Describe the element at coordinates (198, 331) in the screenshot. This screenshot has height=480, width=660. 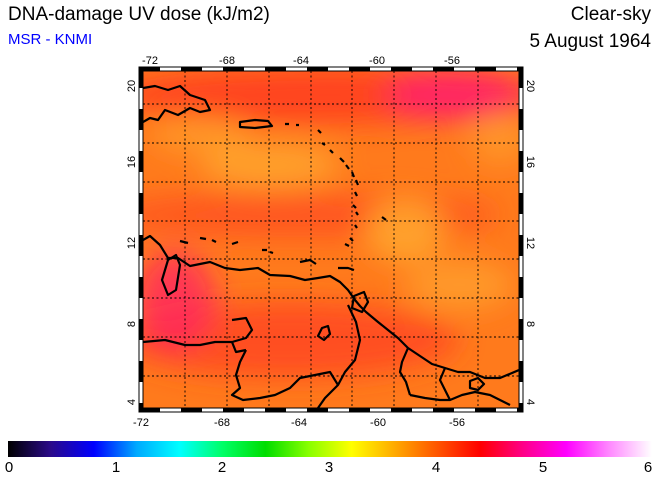
I see `colombia-border` at that location.